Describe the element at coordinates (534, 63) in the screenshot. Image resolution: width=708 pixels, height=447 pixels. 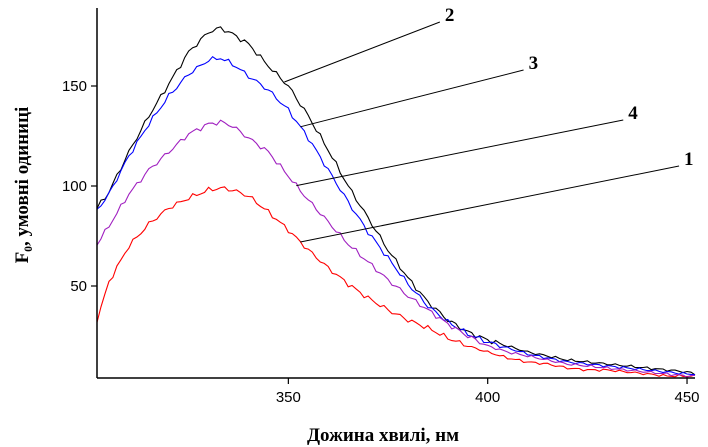
I see `curve-label-3: 3` at that location.